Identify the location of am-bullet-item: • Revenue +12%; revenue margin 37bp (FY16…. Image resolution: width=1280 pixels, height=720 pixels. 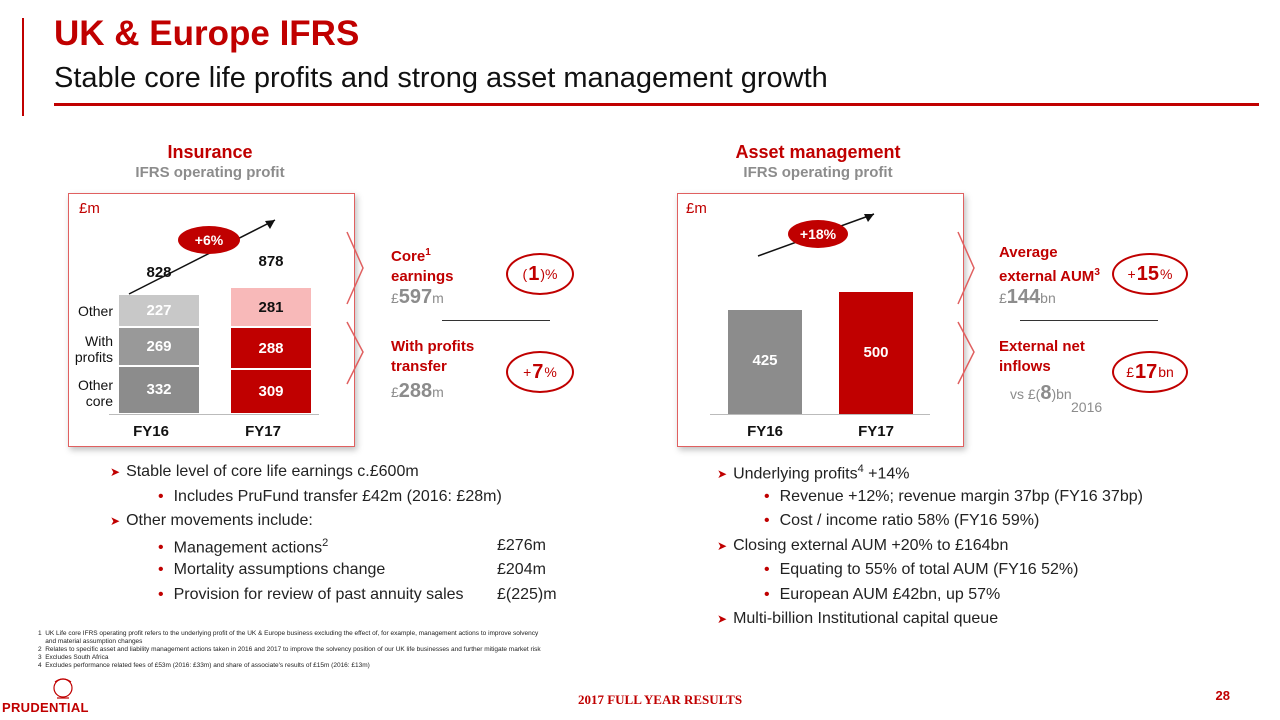
(953, 497).